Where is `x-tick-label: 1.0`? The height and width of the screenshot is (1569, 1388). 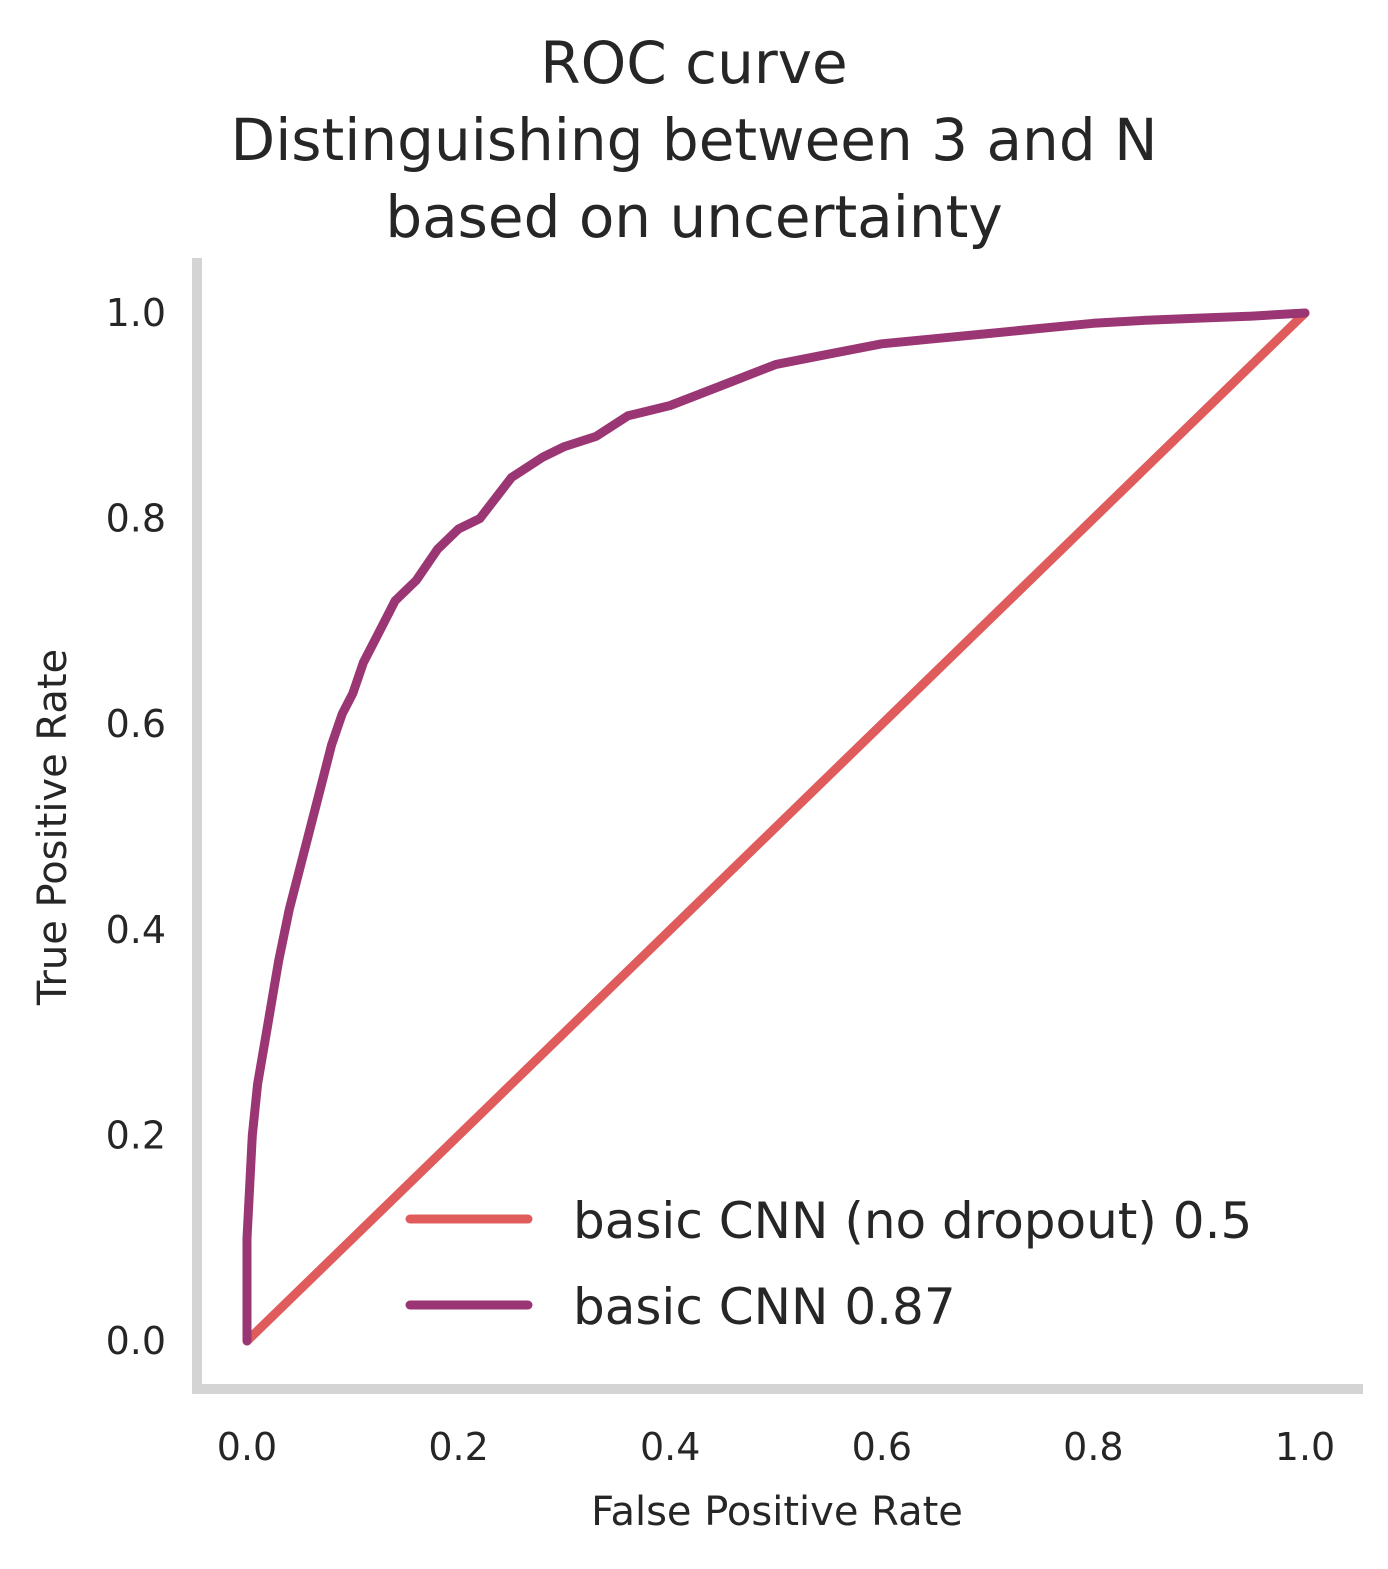
x-tick-label: 1.0 is located at coordinates (1305, 1447).